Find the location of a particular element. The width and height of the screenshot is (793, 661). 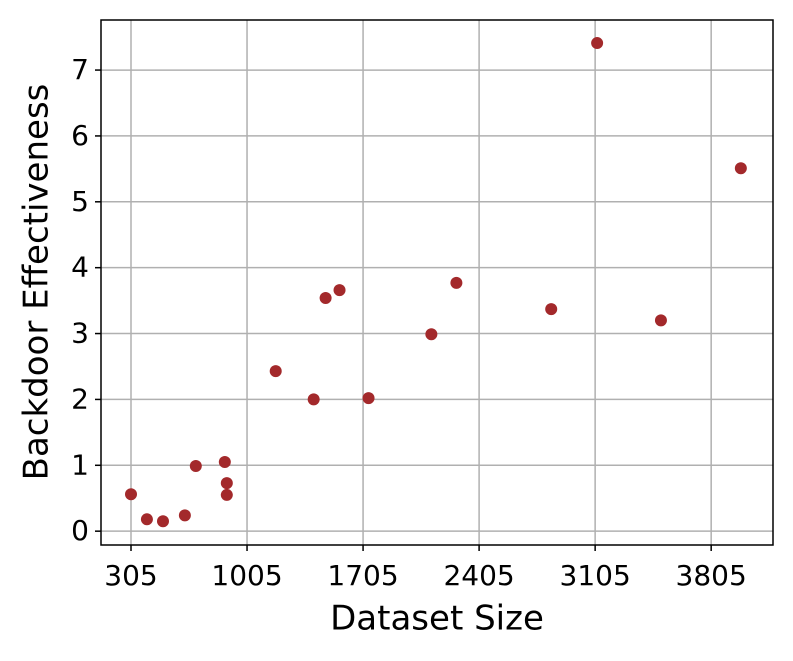

x-tick-label: 1005 is located at coordinates (246, 575).